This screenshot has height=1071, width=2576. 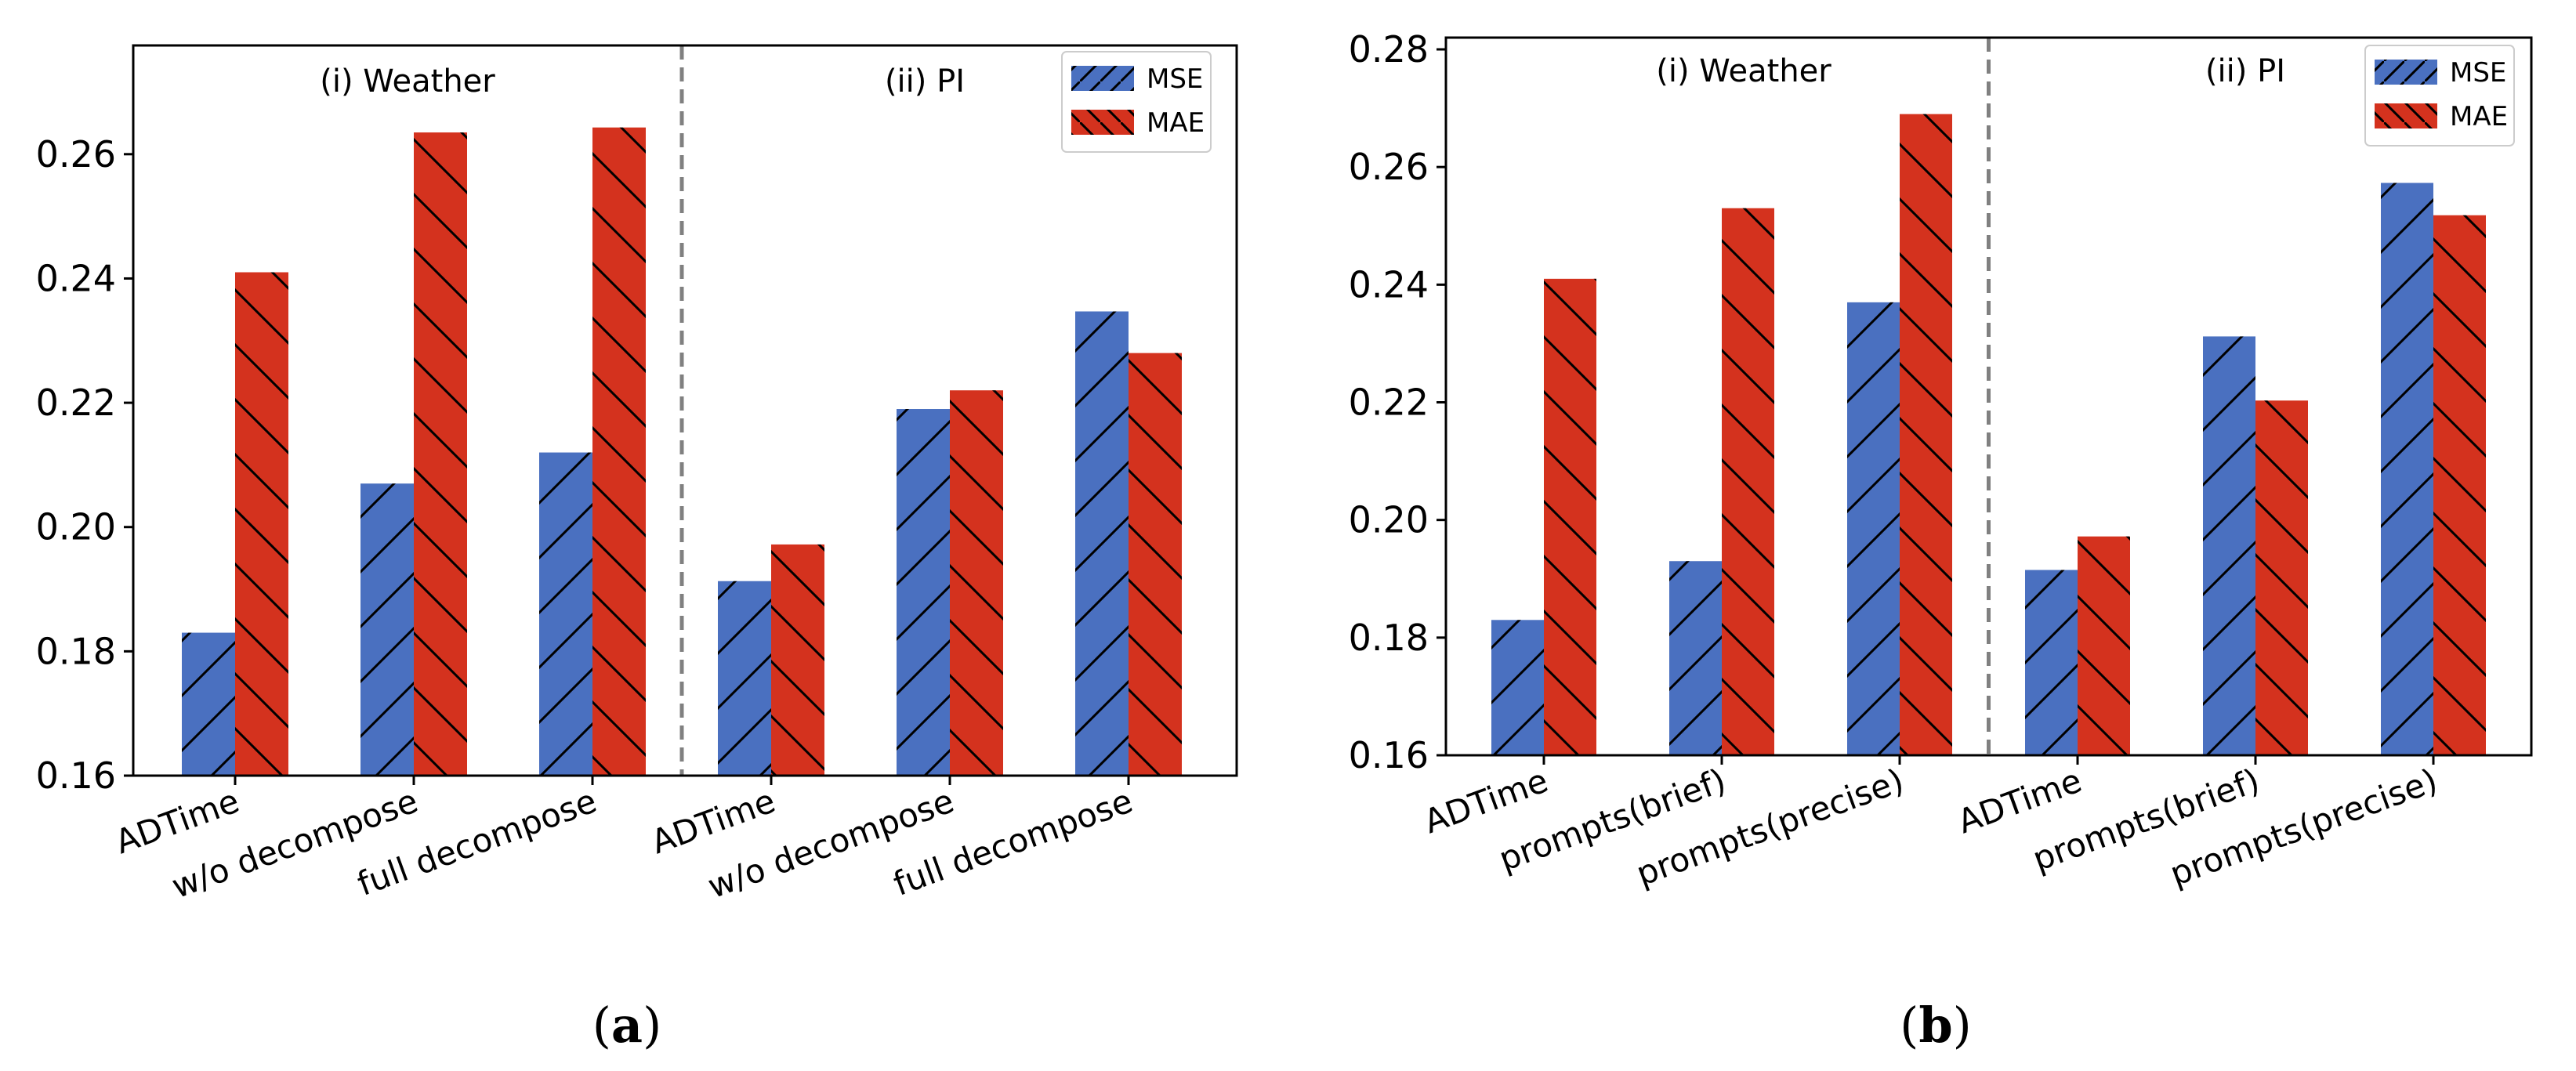 I want to click on figure-caption: (b), so click(x=1936, y=1025).